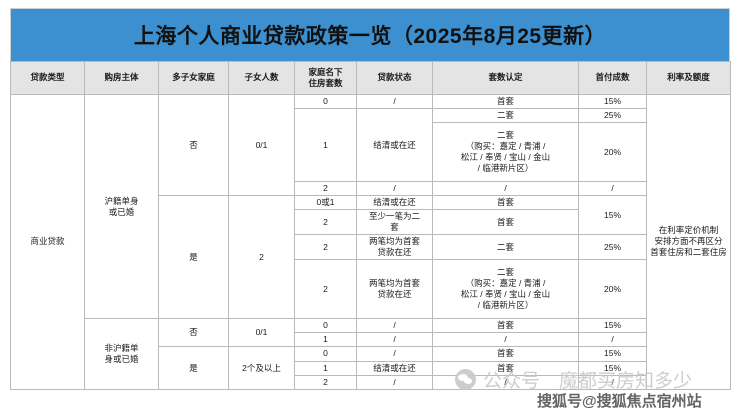 The width and height of the screenshot is (740, 415). I want to click on table-row: 是 2个及以上 0 / 首套 15%, so click(371, 368).